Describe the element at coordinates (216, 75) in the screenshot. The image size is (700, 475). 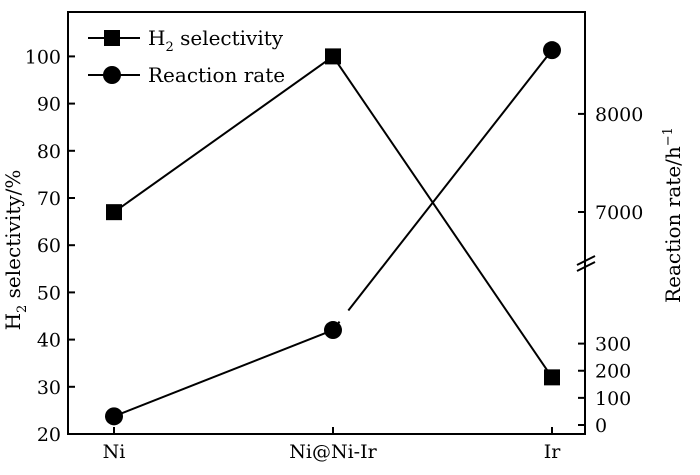
I see `legend-label-reaction-rate: Reaction rate` at that location.